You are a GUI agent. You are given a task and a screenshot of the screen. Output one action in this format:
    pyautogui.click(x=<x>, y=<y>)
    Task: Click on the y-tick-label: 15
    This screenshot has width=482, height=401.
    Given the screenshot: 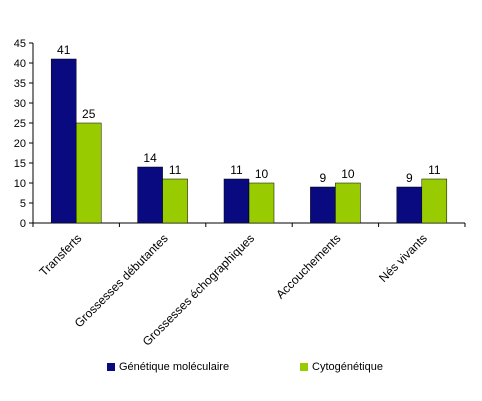 What is the action you would take?
    pyautogui.click(x=20, y=164)
    